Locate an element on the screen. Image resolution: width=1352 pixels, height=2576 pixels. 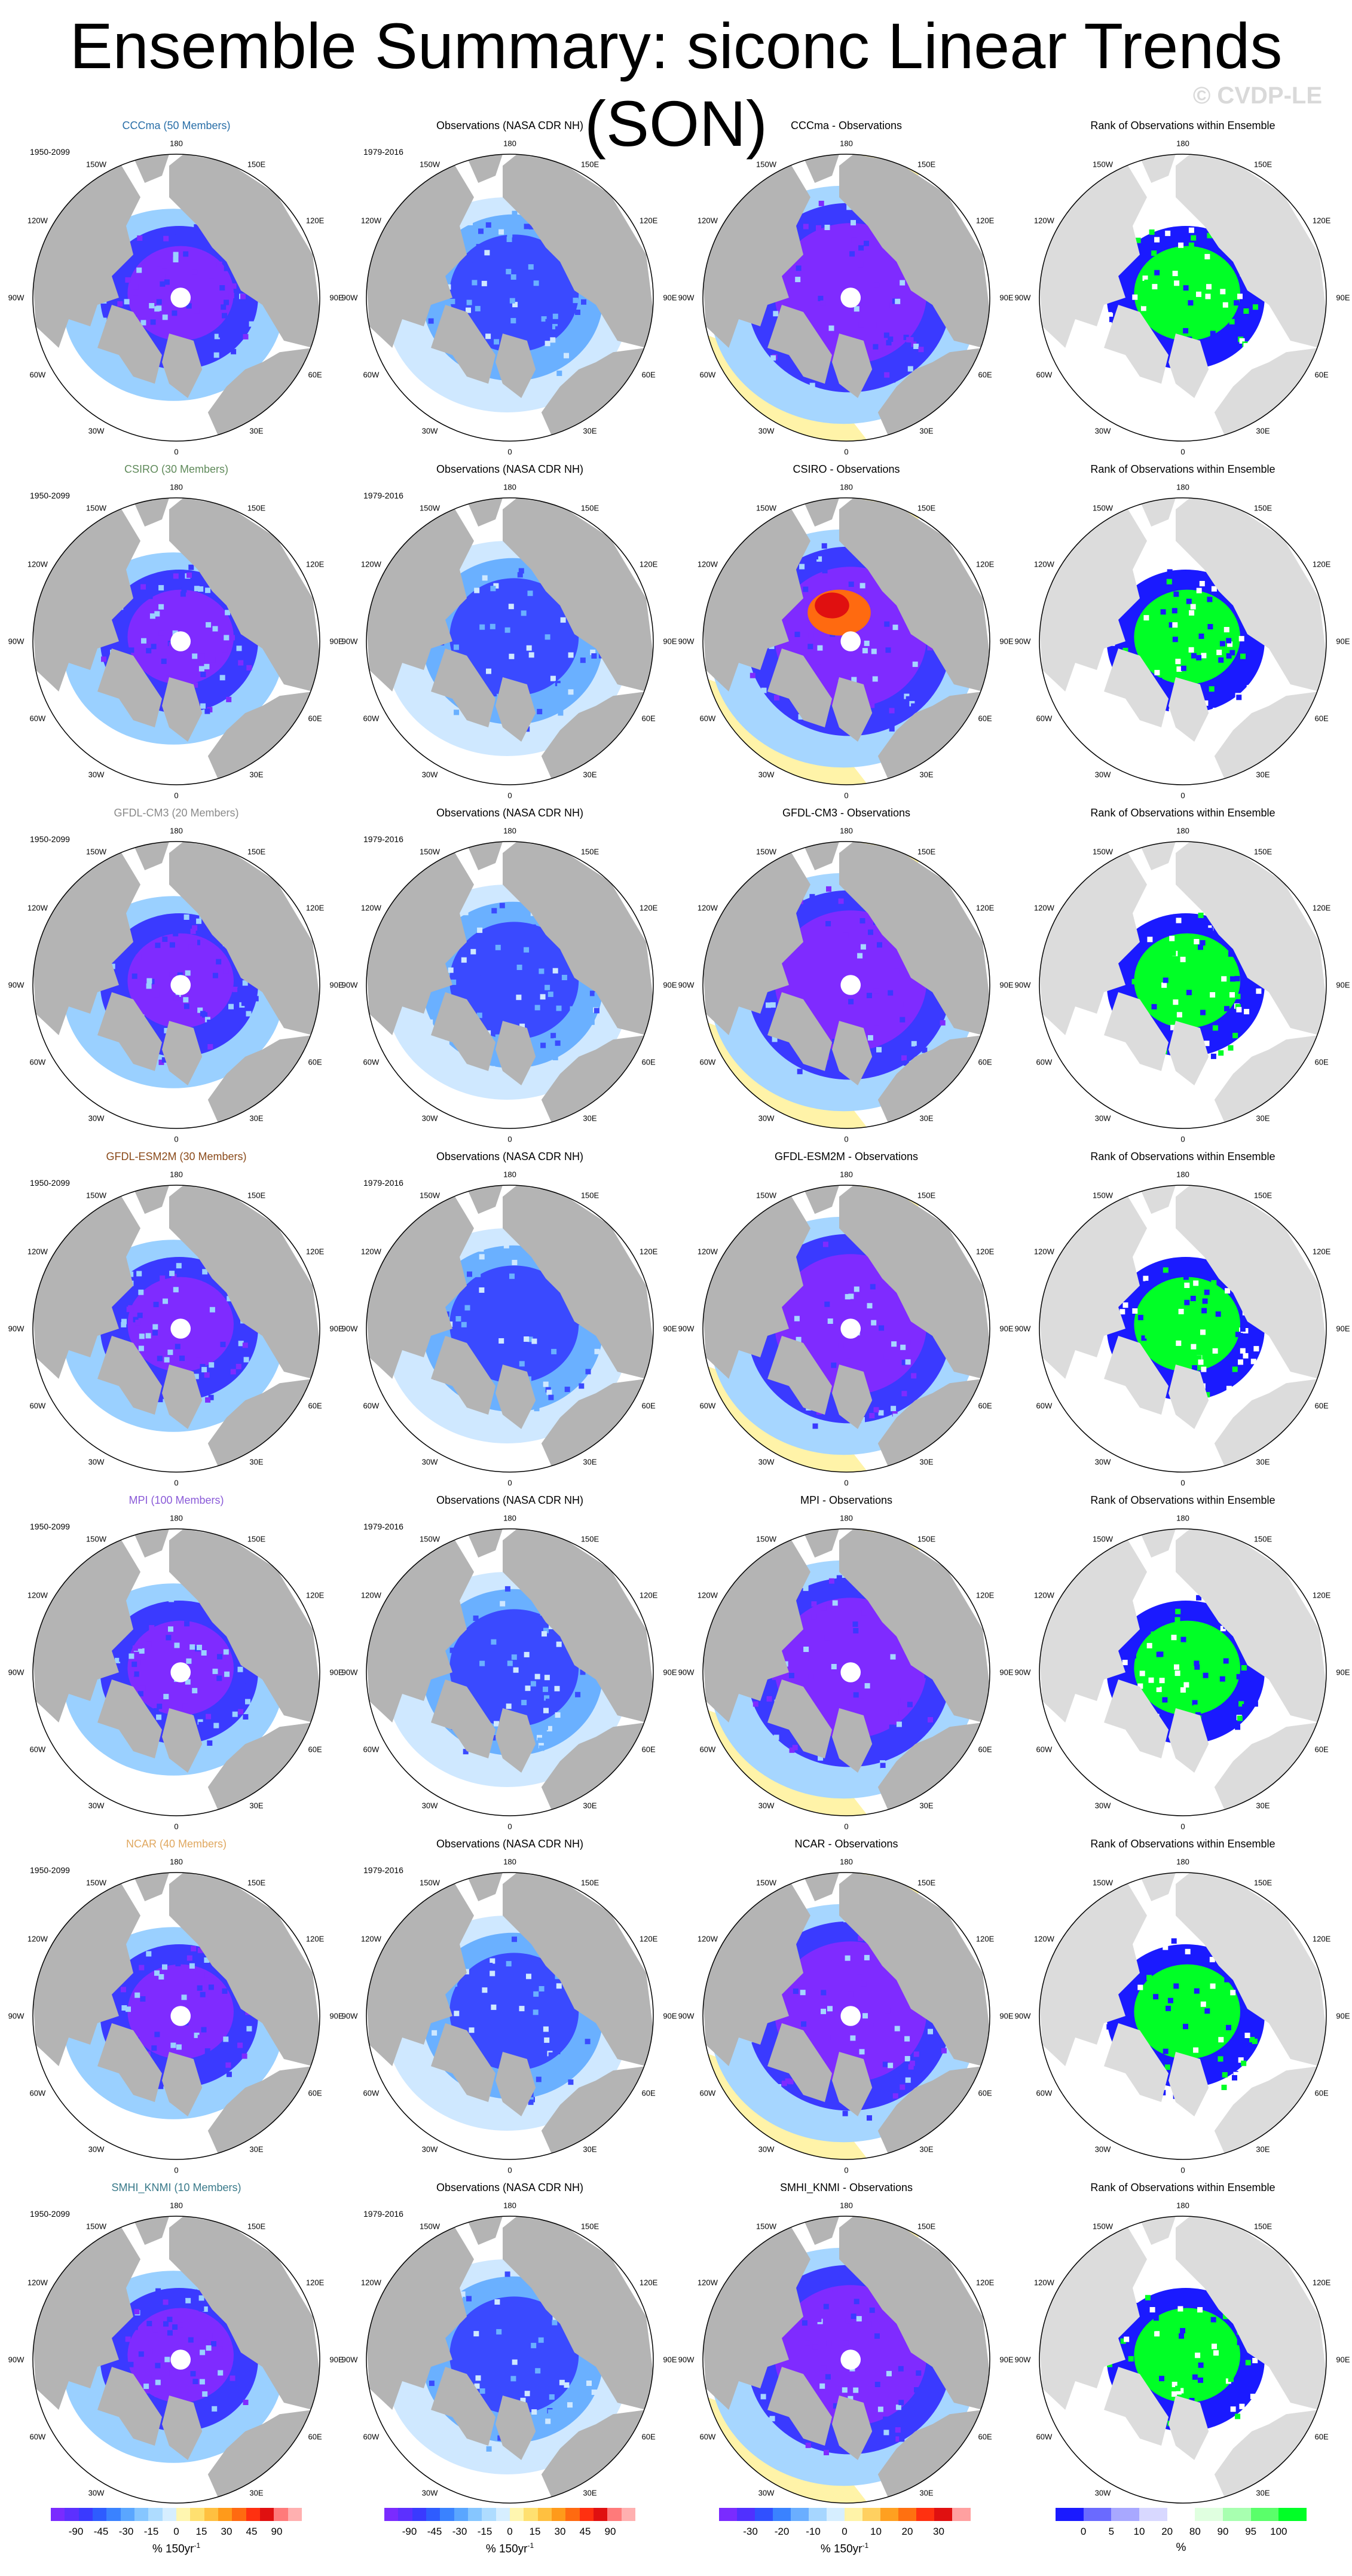
panel-3-1-lon-label: 0 is located at coordinates (510, 1483).